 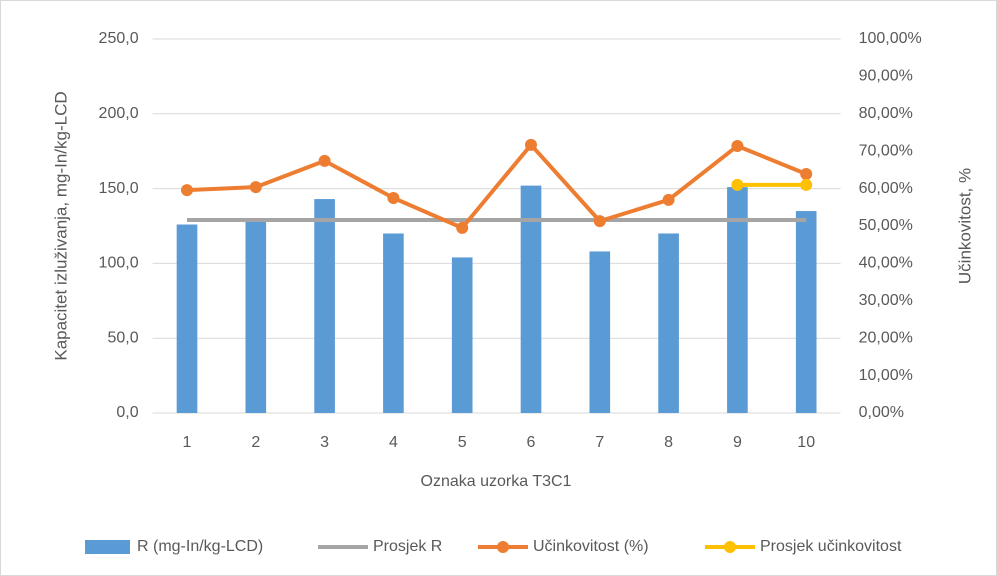 What do you see at coordinates (886, 150) in the screenshot?
I see `y2-tick-label: 70,00%` at bounding box center [886, 150].